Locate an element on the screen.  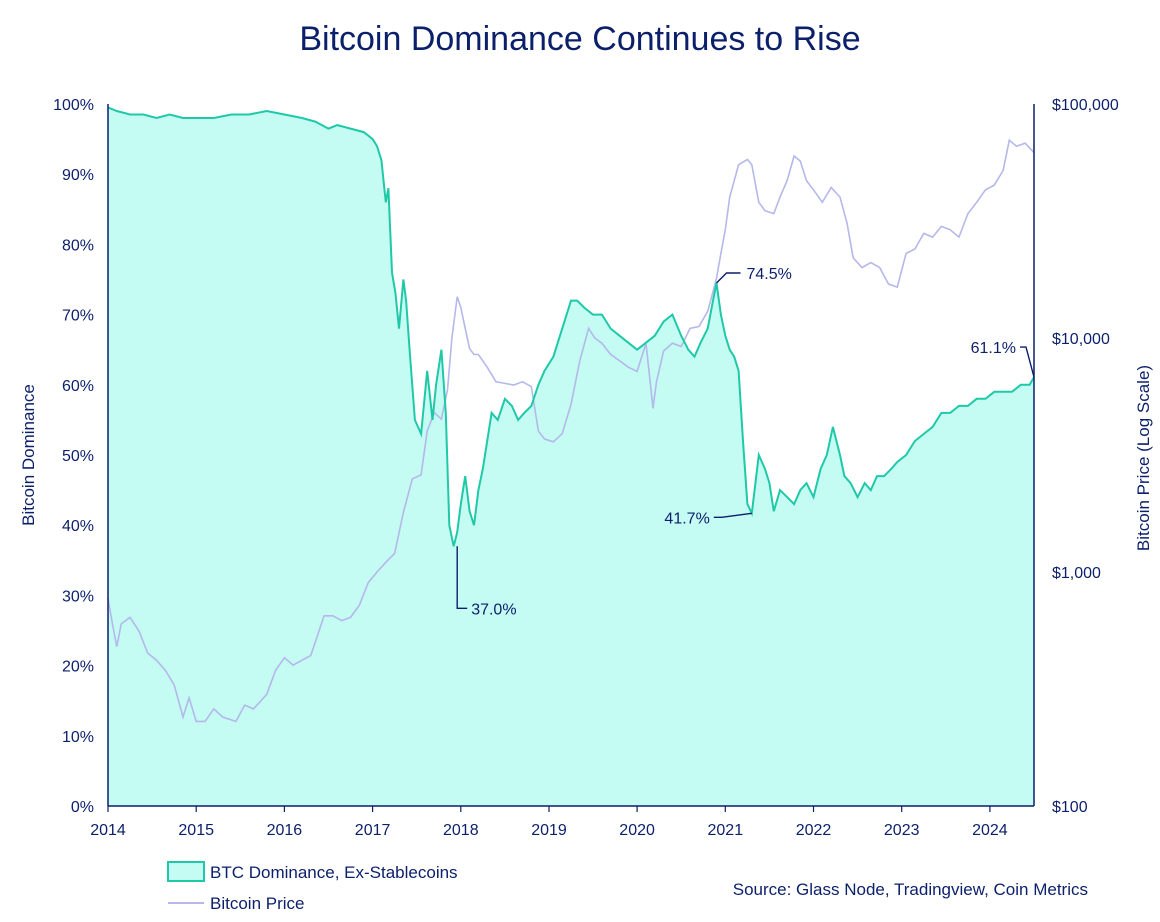
annotation-label: 37.0% is located at coordinates (493, 609).